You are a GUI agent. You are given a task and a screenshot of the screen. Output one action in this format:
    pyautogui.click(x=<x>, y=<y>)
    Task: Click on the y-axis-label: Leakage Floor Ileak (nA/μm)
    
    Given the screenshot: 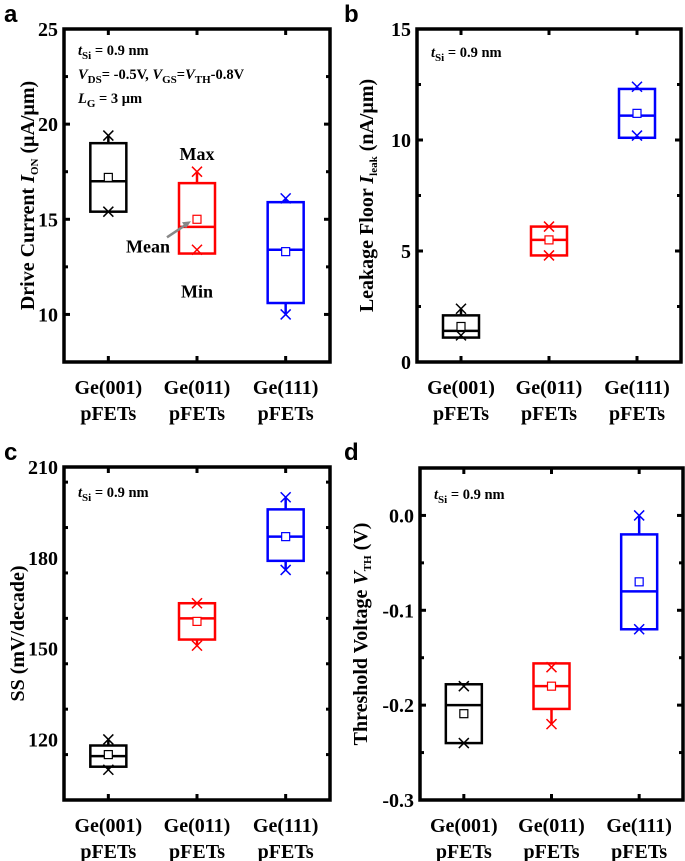 What is the action you would take?
    pyautogui.click(x=368, y=195)
    